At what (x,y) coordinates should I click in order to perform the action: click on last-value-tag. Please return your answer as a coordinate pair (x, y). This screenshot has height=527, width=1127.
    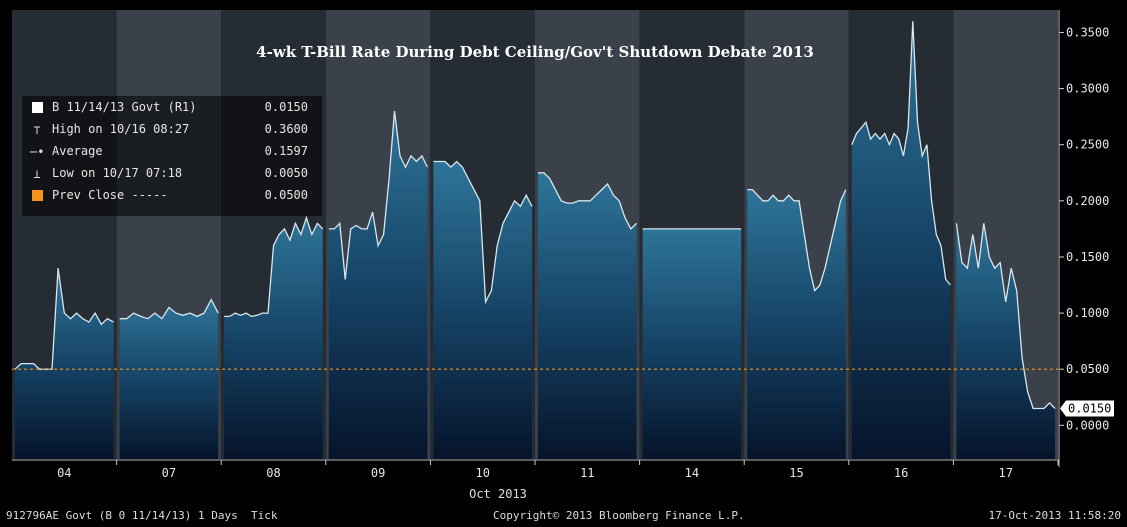
    Looking at the image, I should click on (1087, 408).